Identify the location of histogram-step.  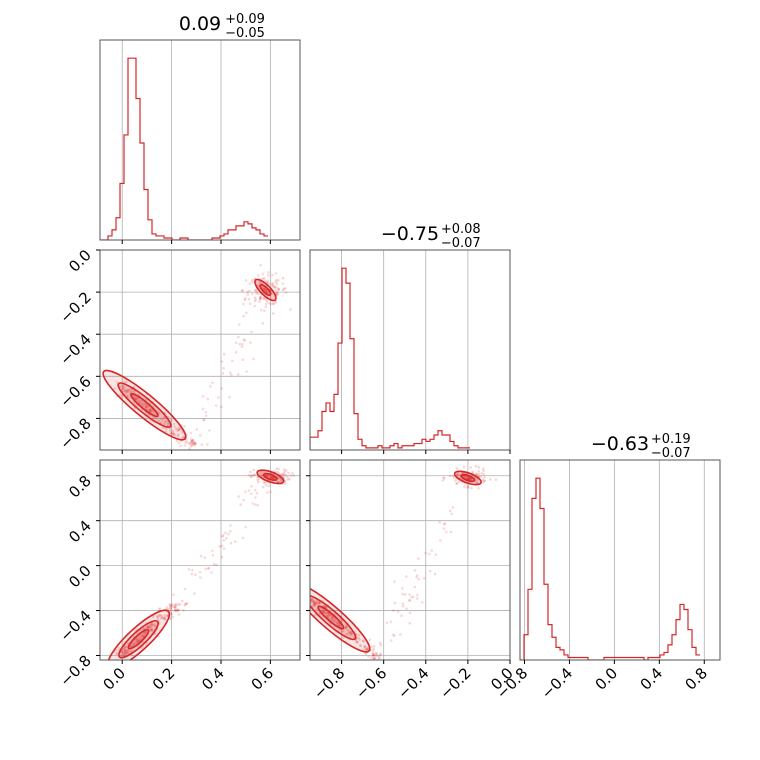
(390, 358).